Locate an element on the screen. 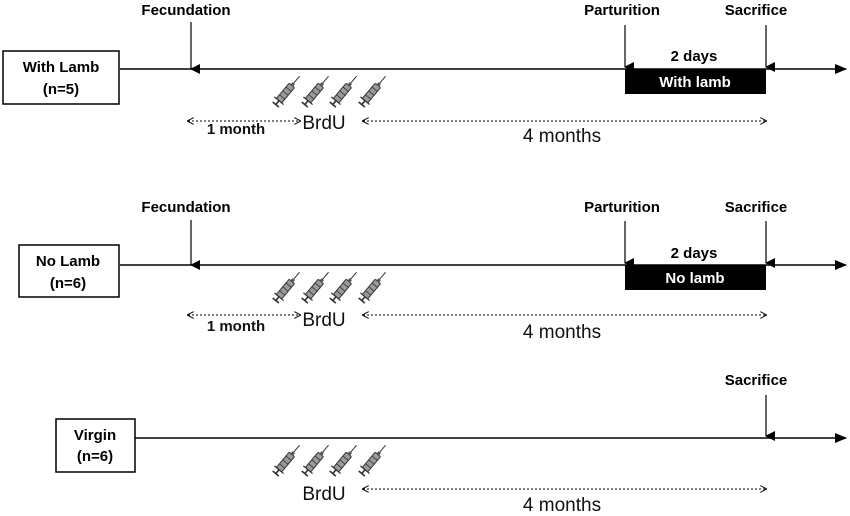 The height and width of the screenshot is (516, 850). group-name: Virgin is located at coordinates (95, 435).